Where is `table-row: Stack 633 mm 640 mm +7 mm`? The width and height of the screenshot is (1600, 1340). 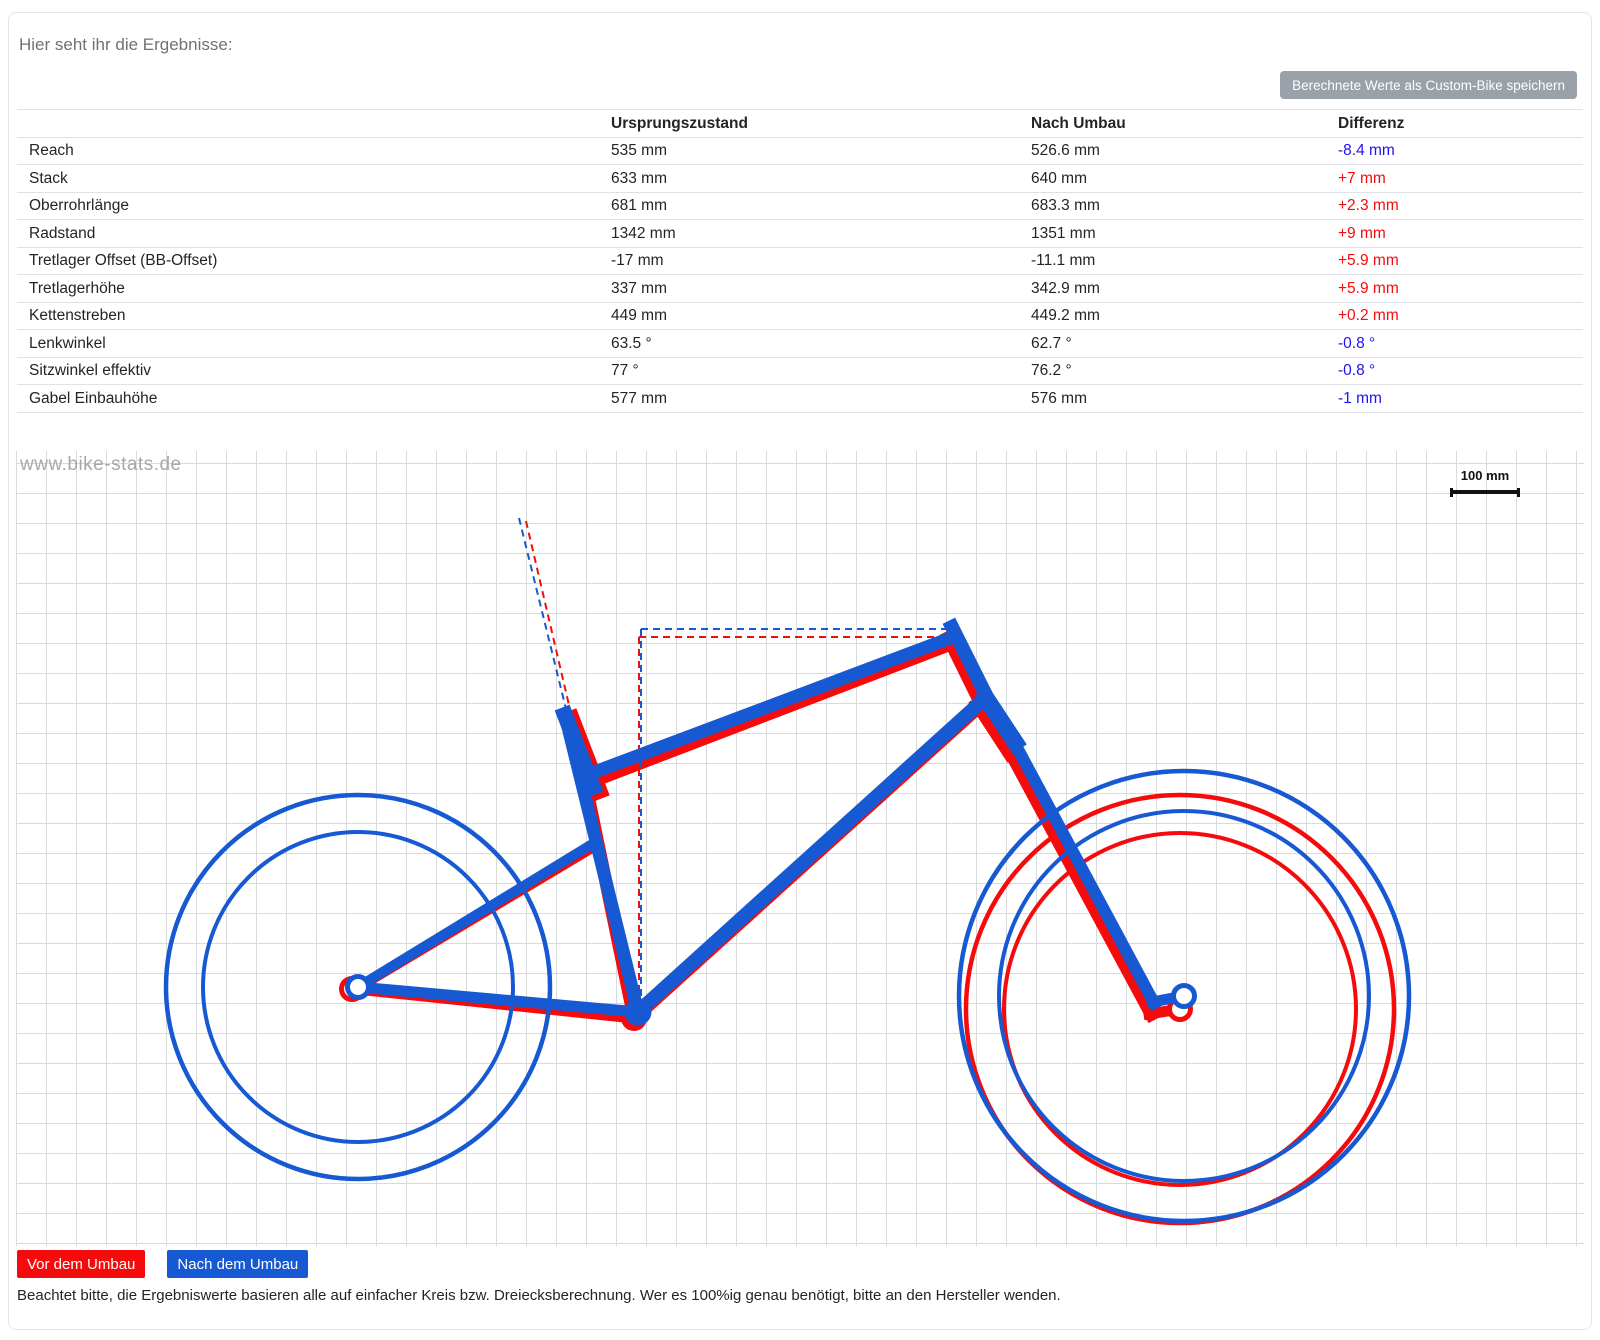 table-row: Stack 633 mm 640 mm +7 mm is located at coordinates (800, 178).